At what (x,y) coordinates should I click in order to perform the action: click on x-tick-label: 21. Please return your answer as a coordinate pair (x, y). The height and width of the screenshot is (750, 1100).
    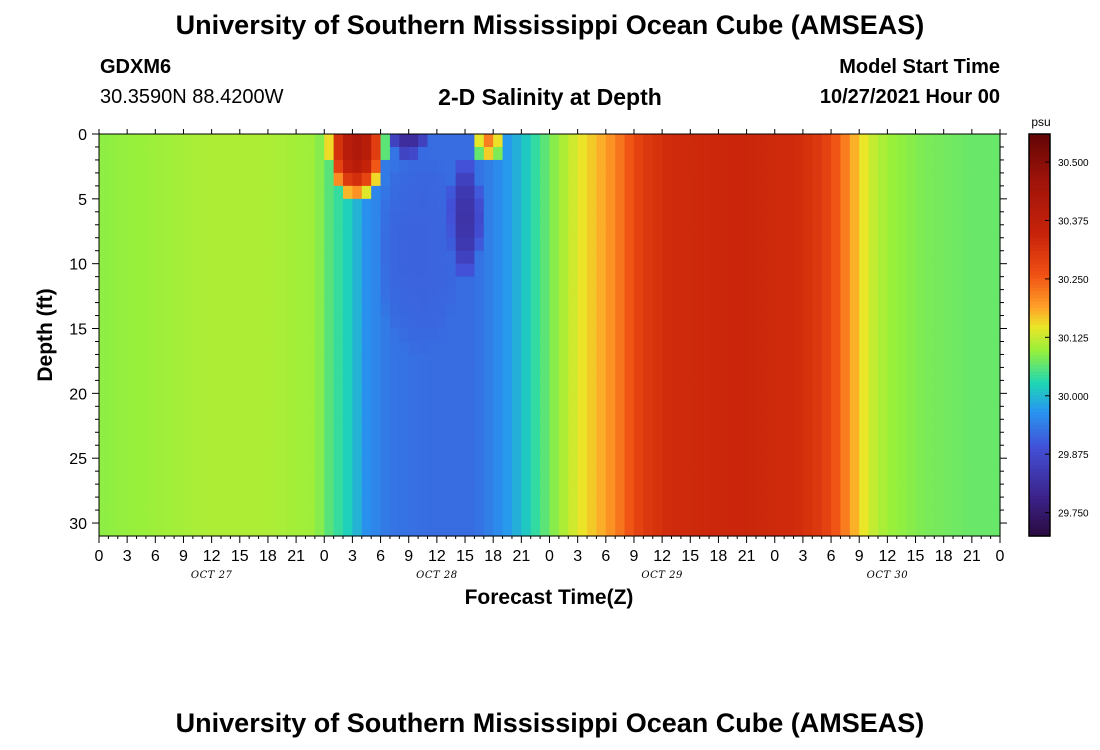
    Looking at the image, I should click on (296, 556).